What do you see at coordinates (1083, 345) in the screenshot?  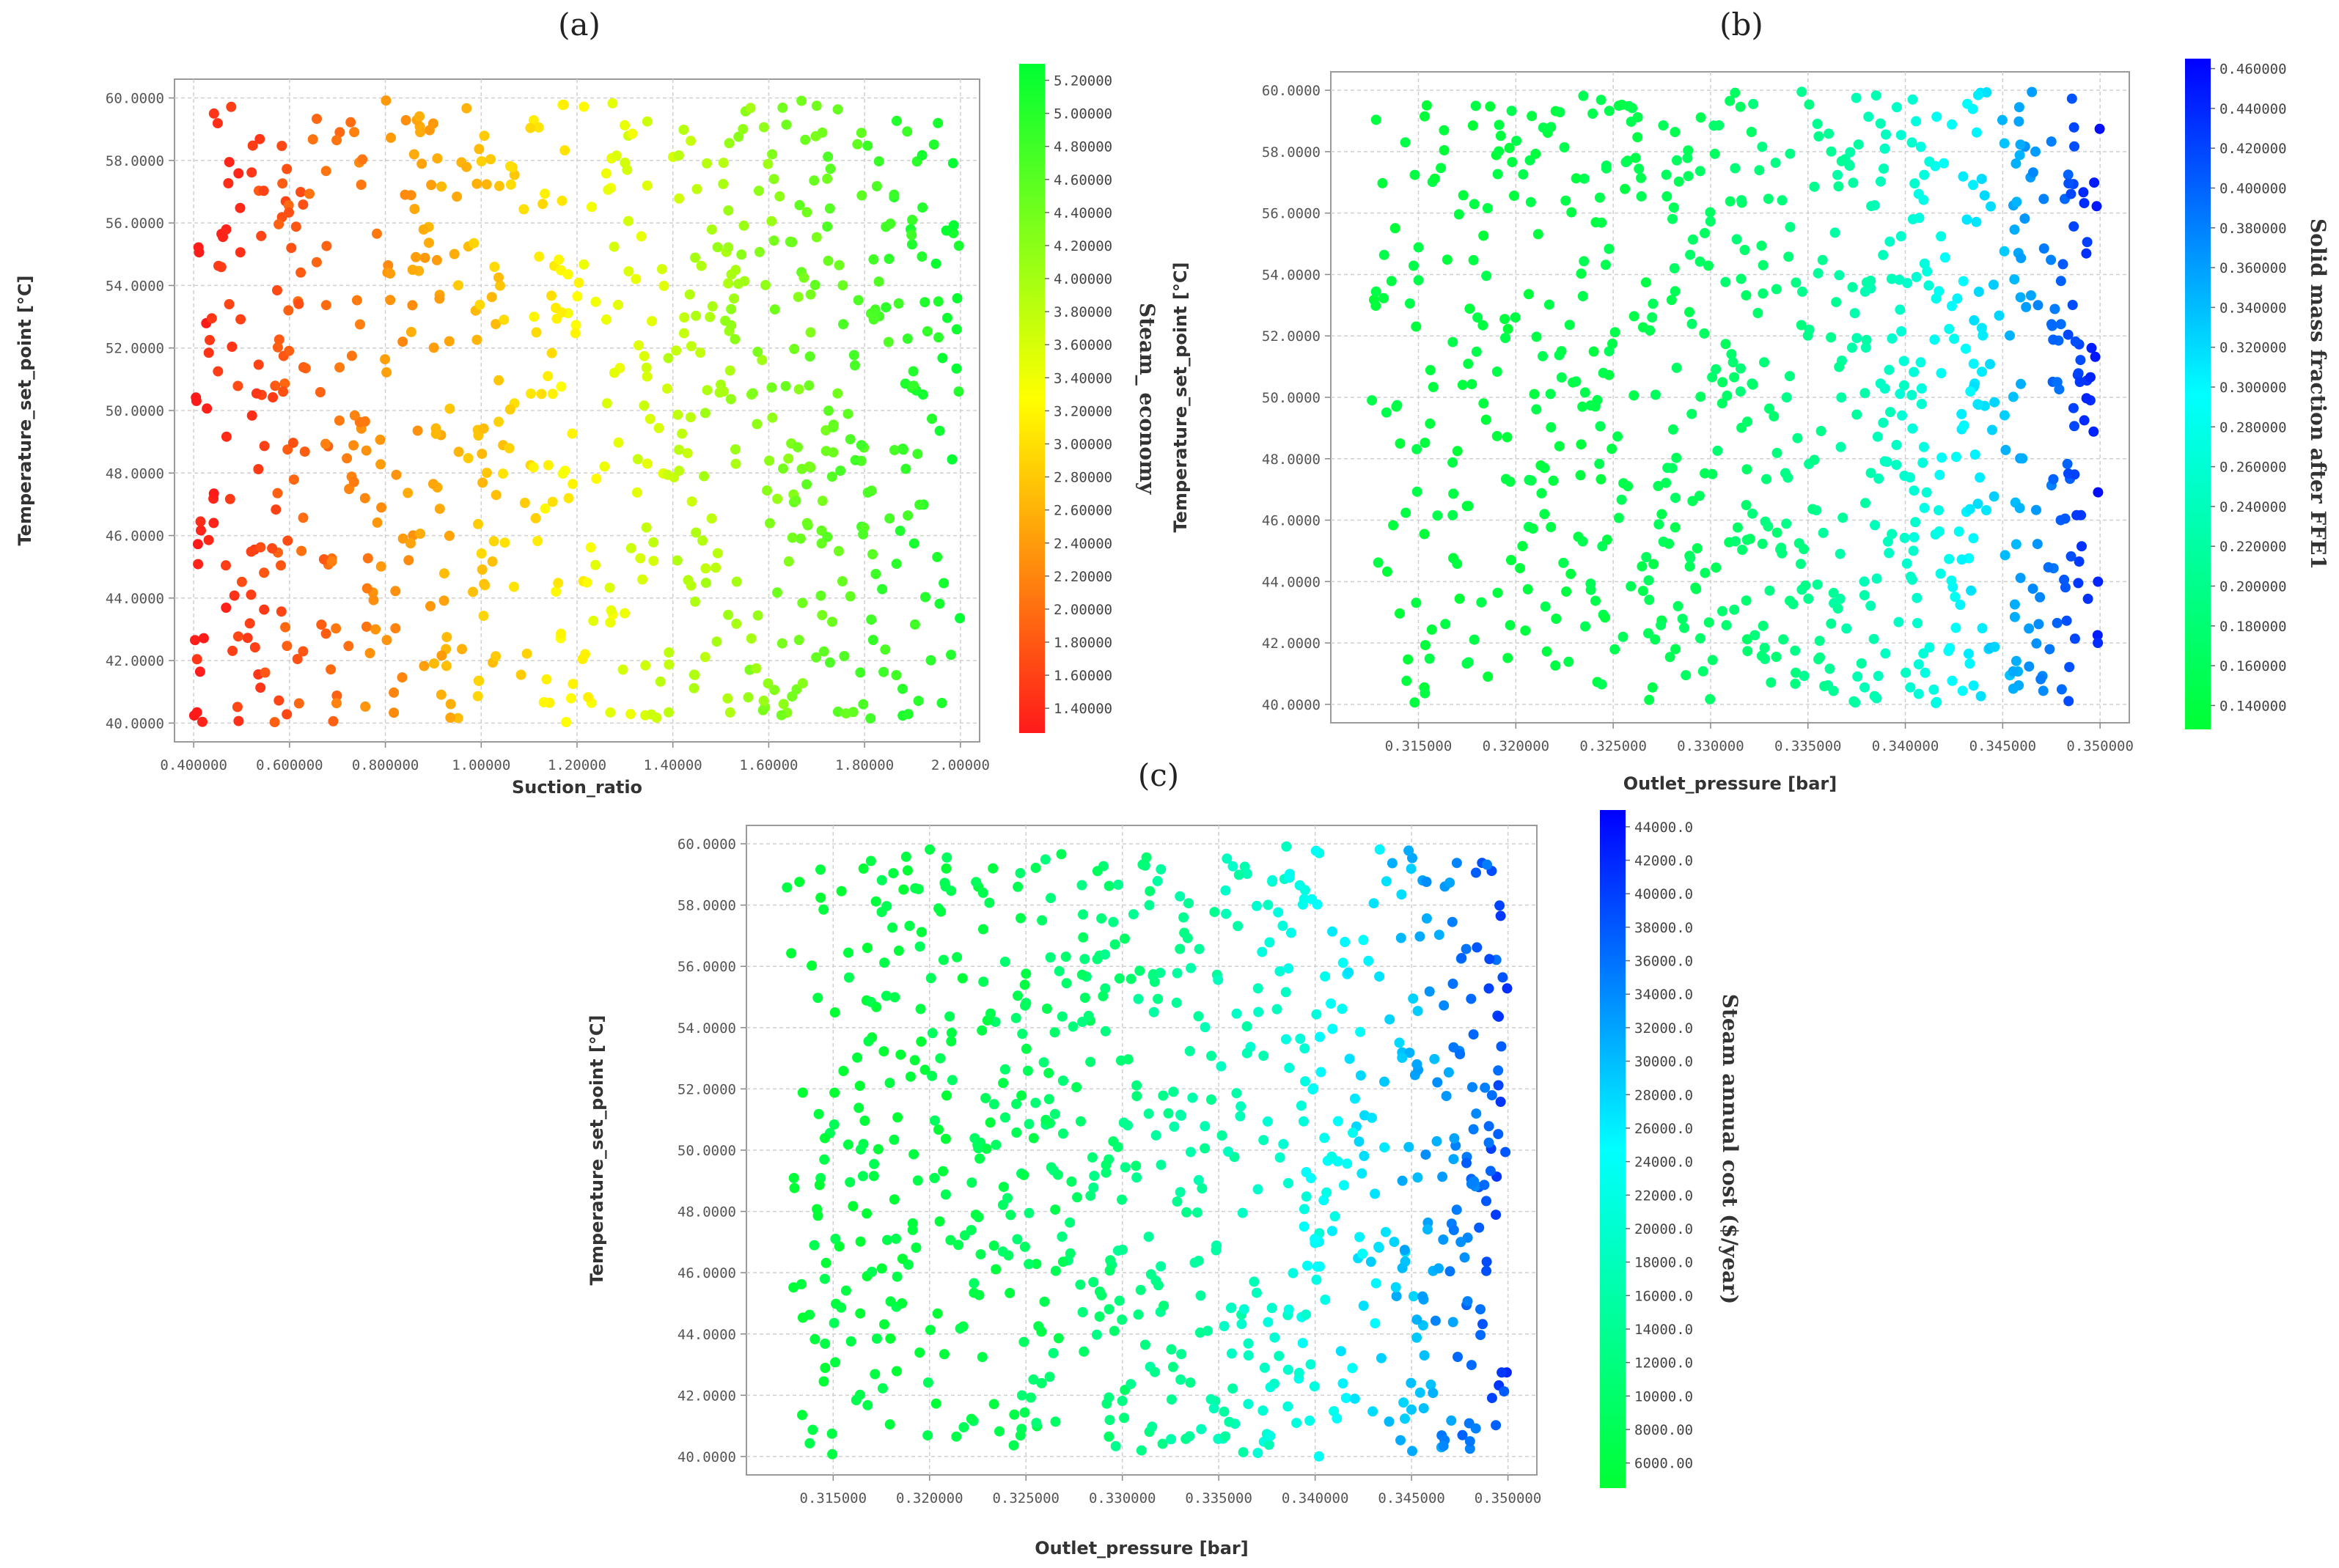 I see `colorbar-tick-label: 3.60000` at bounding box center [1083, 345].